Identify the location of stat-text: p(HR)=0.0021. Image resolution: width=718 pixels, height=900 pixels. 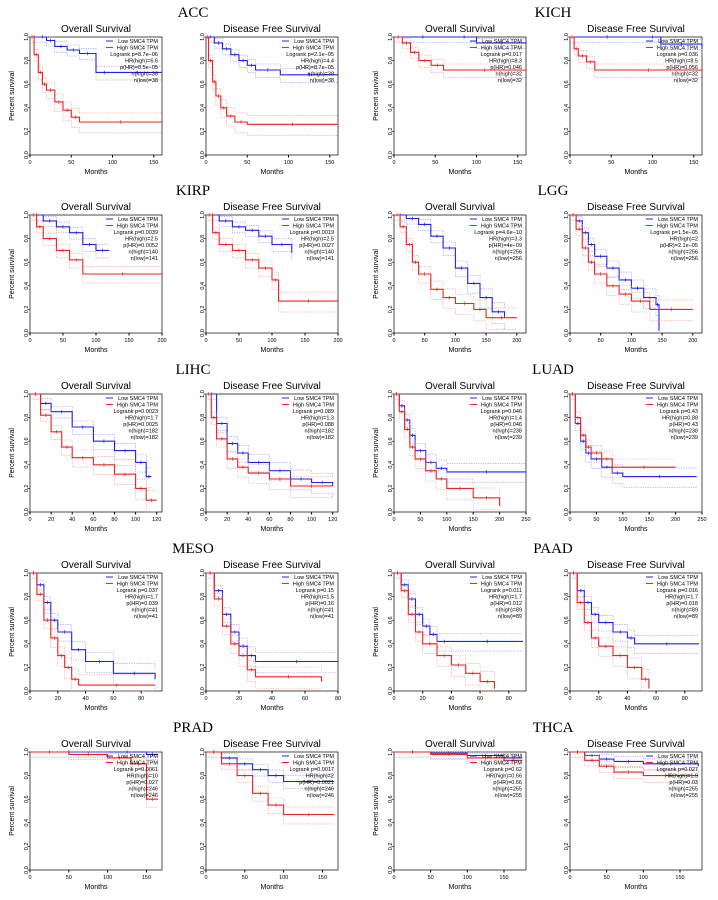
(316, 783).